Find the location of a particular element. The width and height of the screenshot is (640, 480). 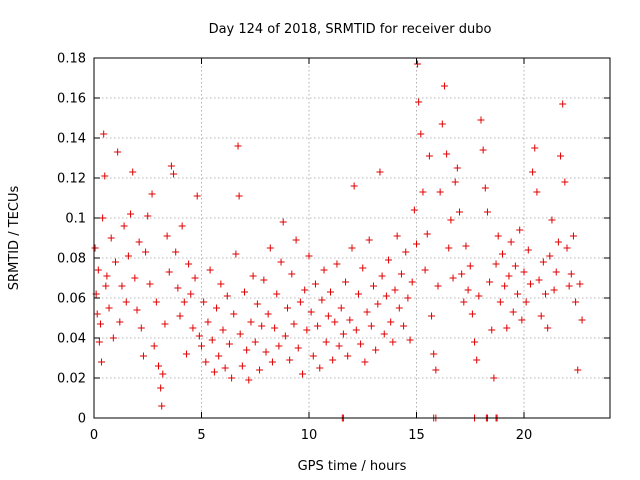

y-tick-label: 0.08 is located at coordinates (71, 259).